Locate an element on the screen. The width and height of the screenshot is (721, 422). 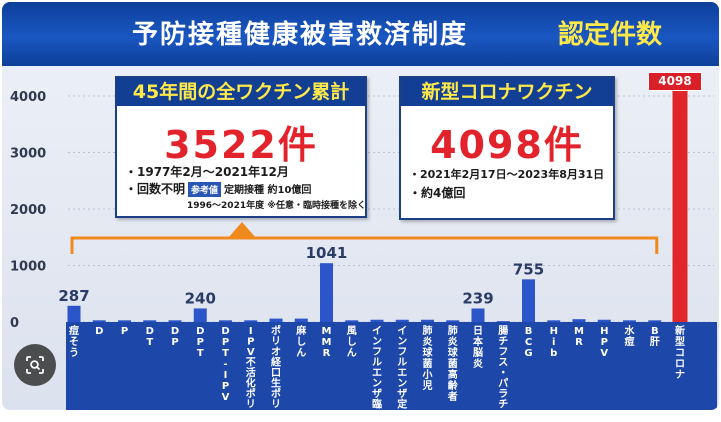
callout-all-period: ・1977年2月～2021年12月 is located at coordinates (207, 172).